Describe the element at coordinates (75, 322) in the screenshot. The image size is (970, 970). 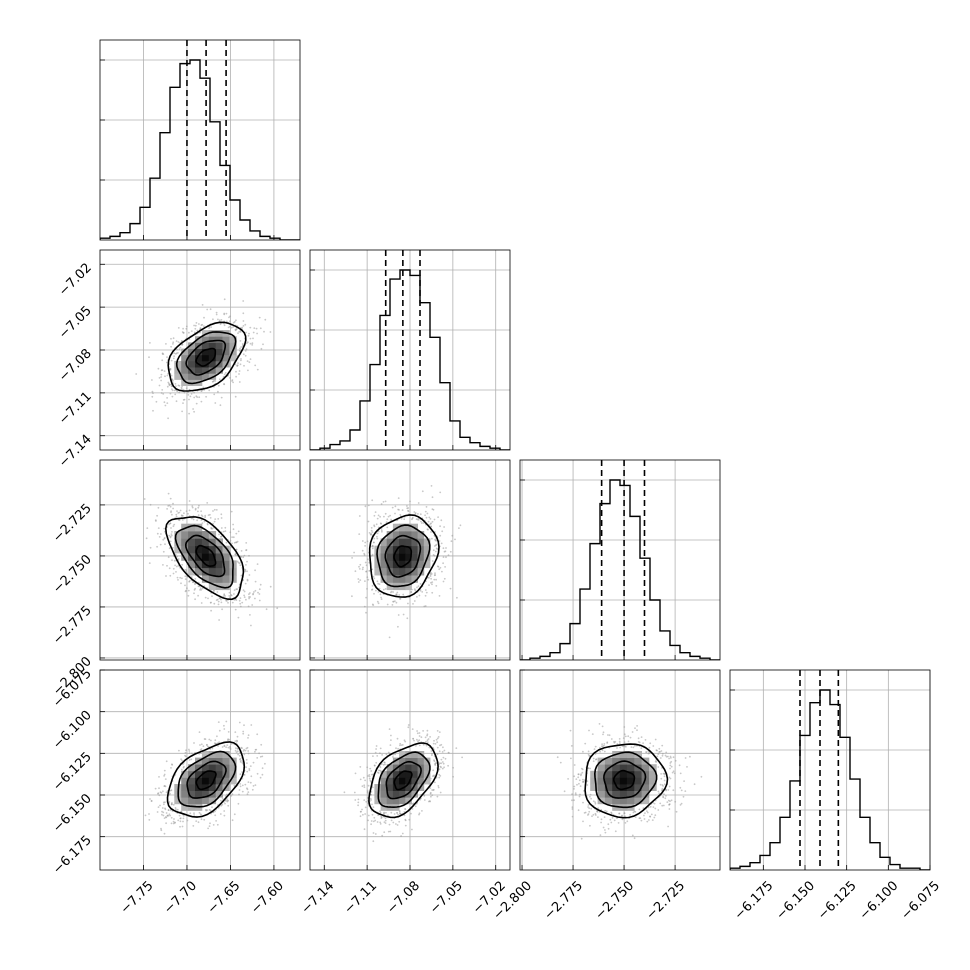
I see `y-tick-label: −7.05` at that location.